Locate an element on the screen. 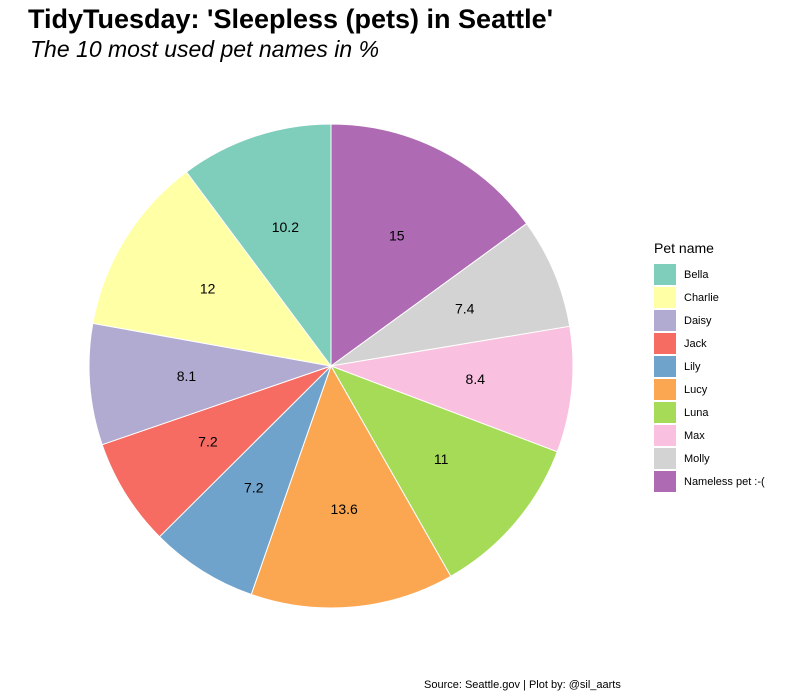 The height and width of the screenshot is (700, 800). pie-slice-bella is located at coordinates (258, 245).